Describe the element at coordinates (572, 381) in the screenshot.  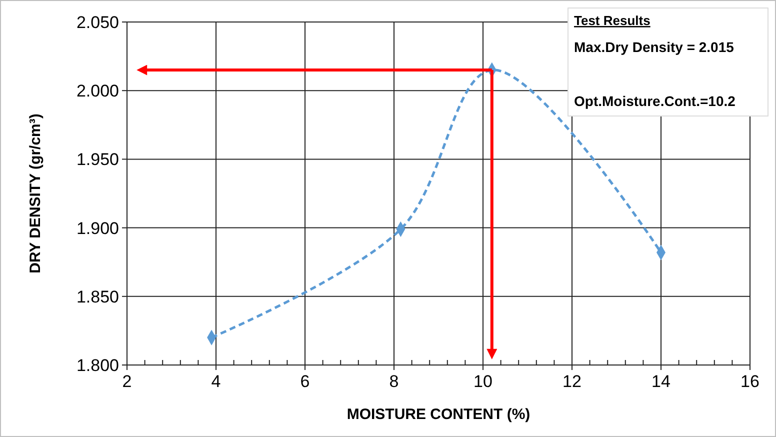
I see `x-tick-label: 12` at that location.